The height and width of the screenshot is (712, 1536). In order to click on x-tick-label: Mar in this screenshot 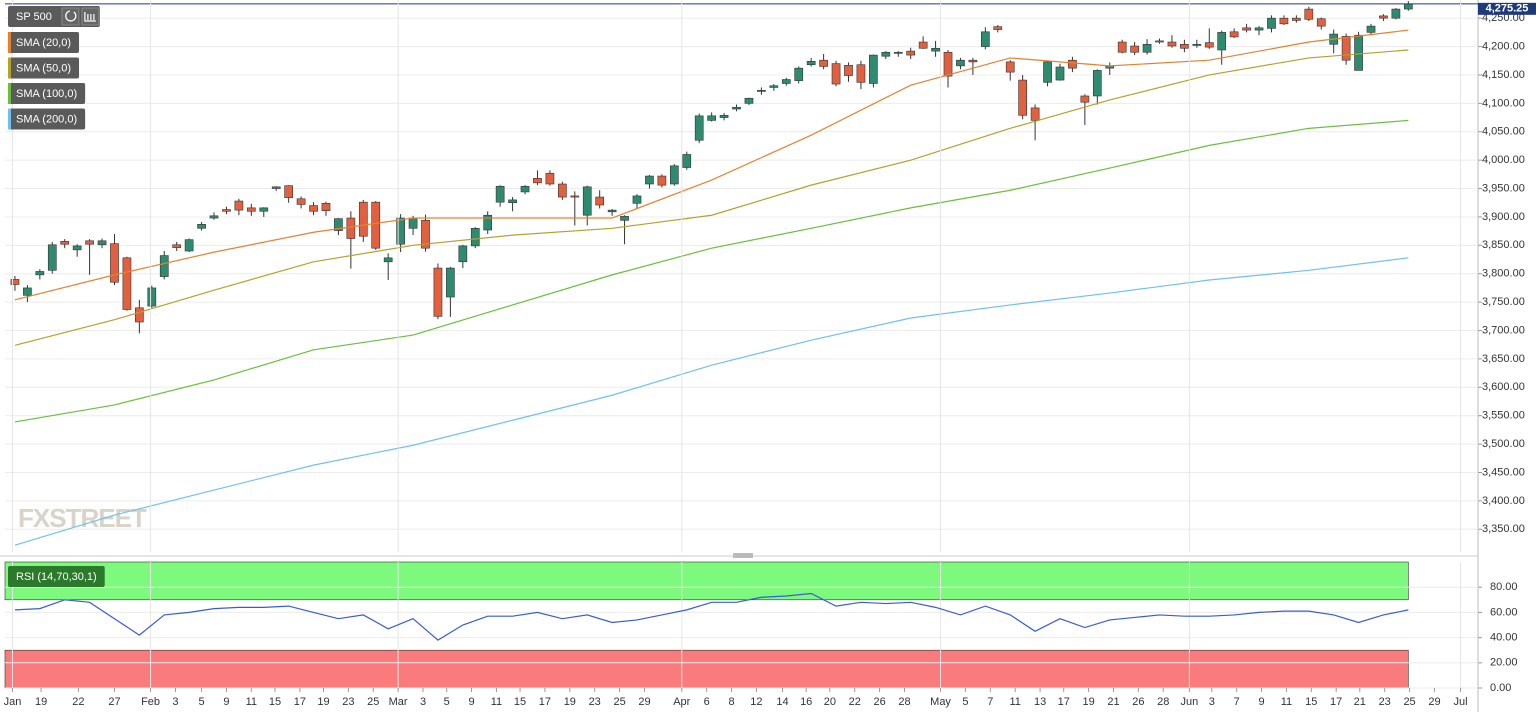, I will do `click(398, 702)`.